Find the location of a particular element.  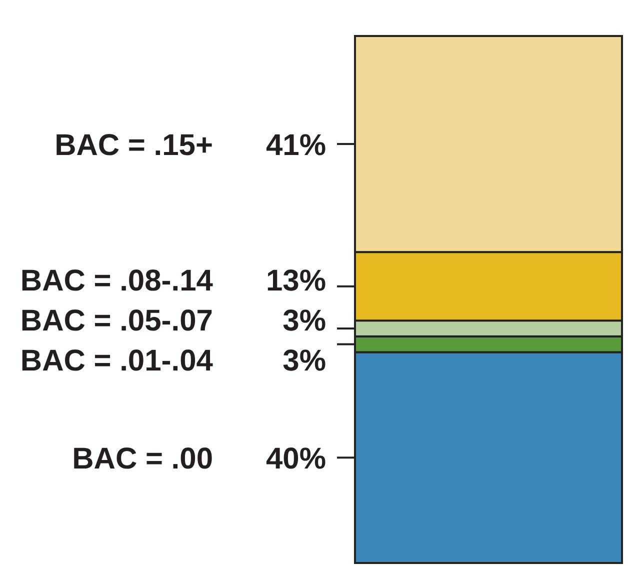

text: BAC = .01-.04 is located at coordinates (117, 361).